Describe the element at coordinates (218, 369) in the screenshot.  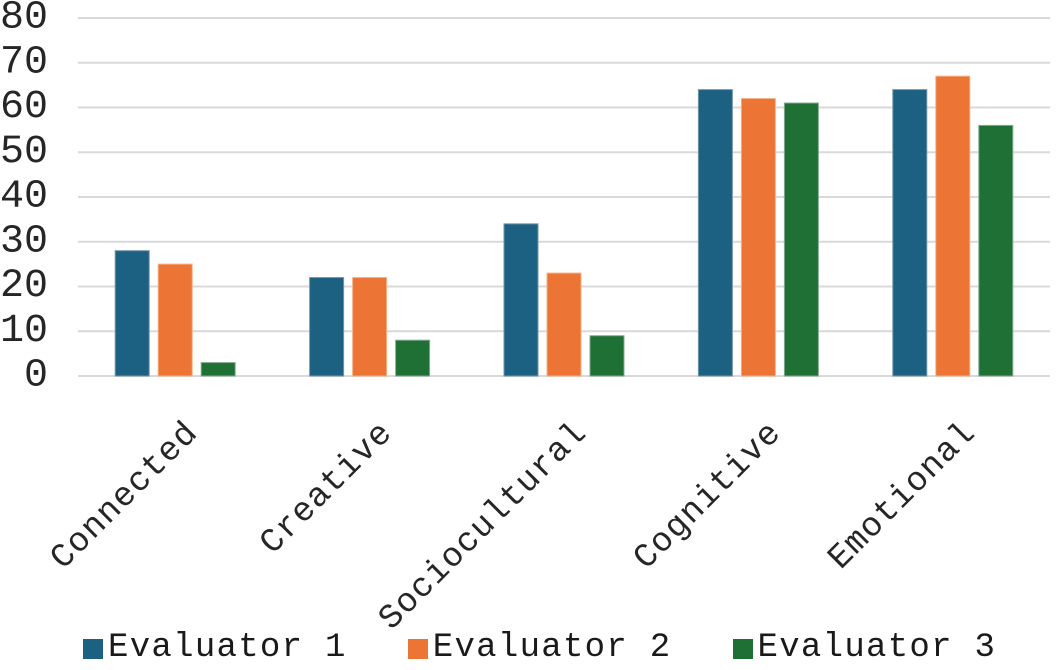
I see `bar-evaluator-3-connected` at that location.